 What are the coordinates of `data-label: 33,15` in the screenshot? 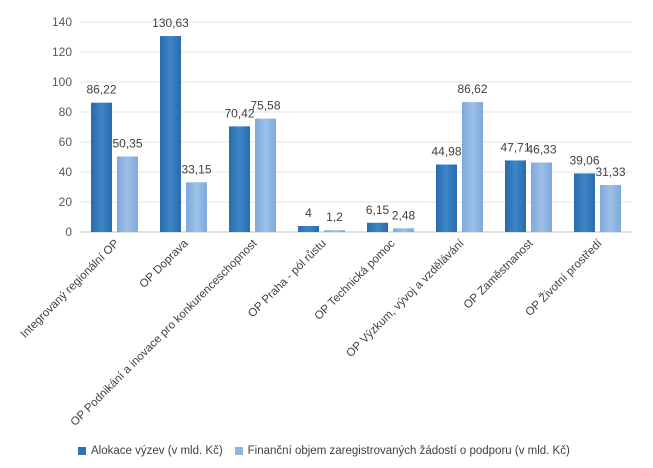 It's located at (196, 169).